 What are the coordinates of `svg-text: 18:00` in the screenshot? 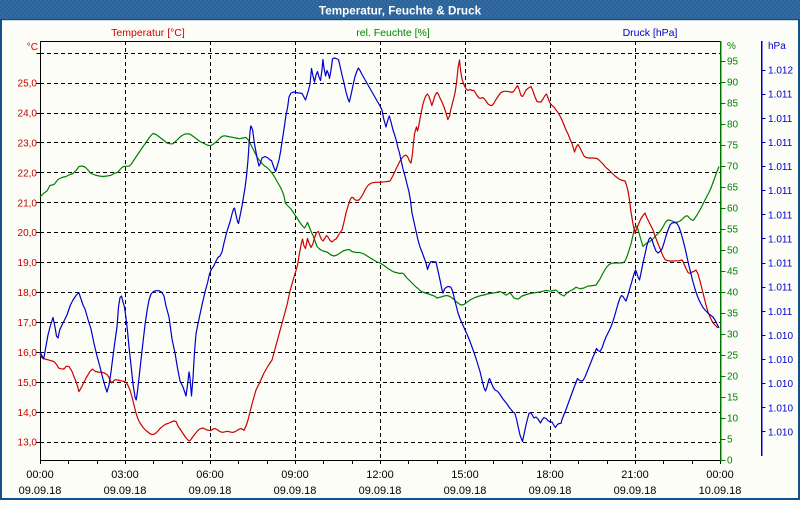 It's located at (550, 475).